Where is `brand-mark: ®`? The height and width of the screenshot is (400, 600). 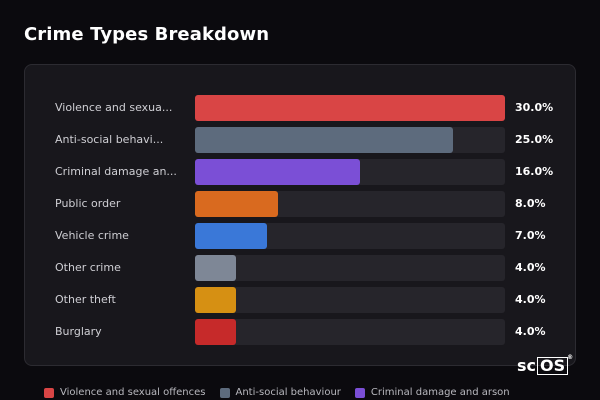 brand-mark: ® is located at coordinates (570, 357).